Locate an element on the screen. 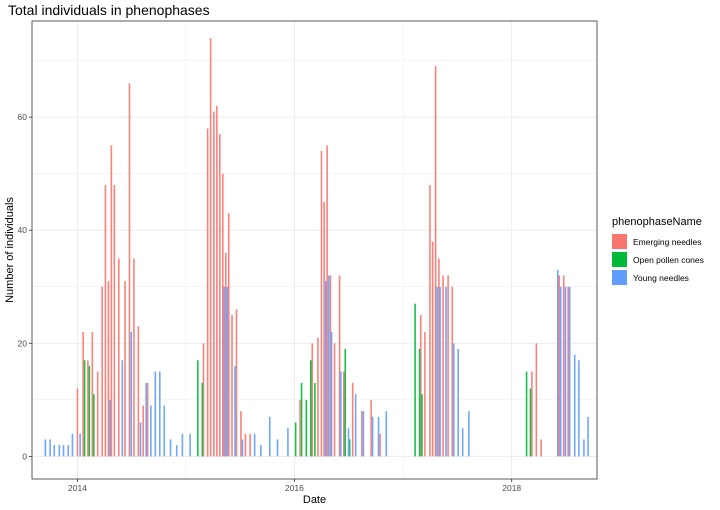 This screenshot has height=510, width=720. legend-item-young-needles: Young needles is located at coordinates (658, 277).